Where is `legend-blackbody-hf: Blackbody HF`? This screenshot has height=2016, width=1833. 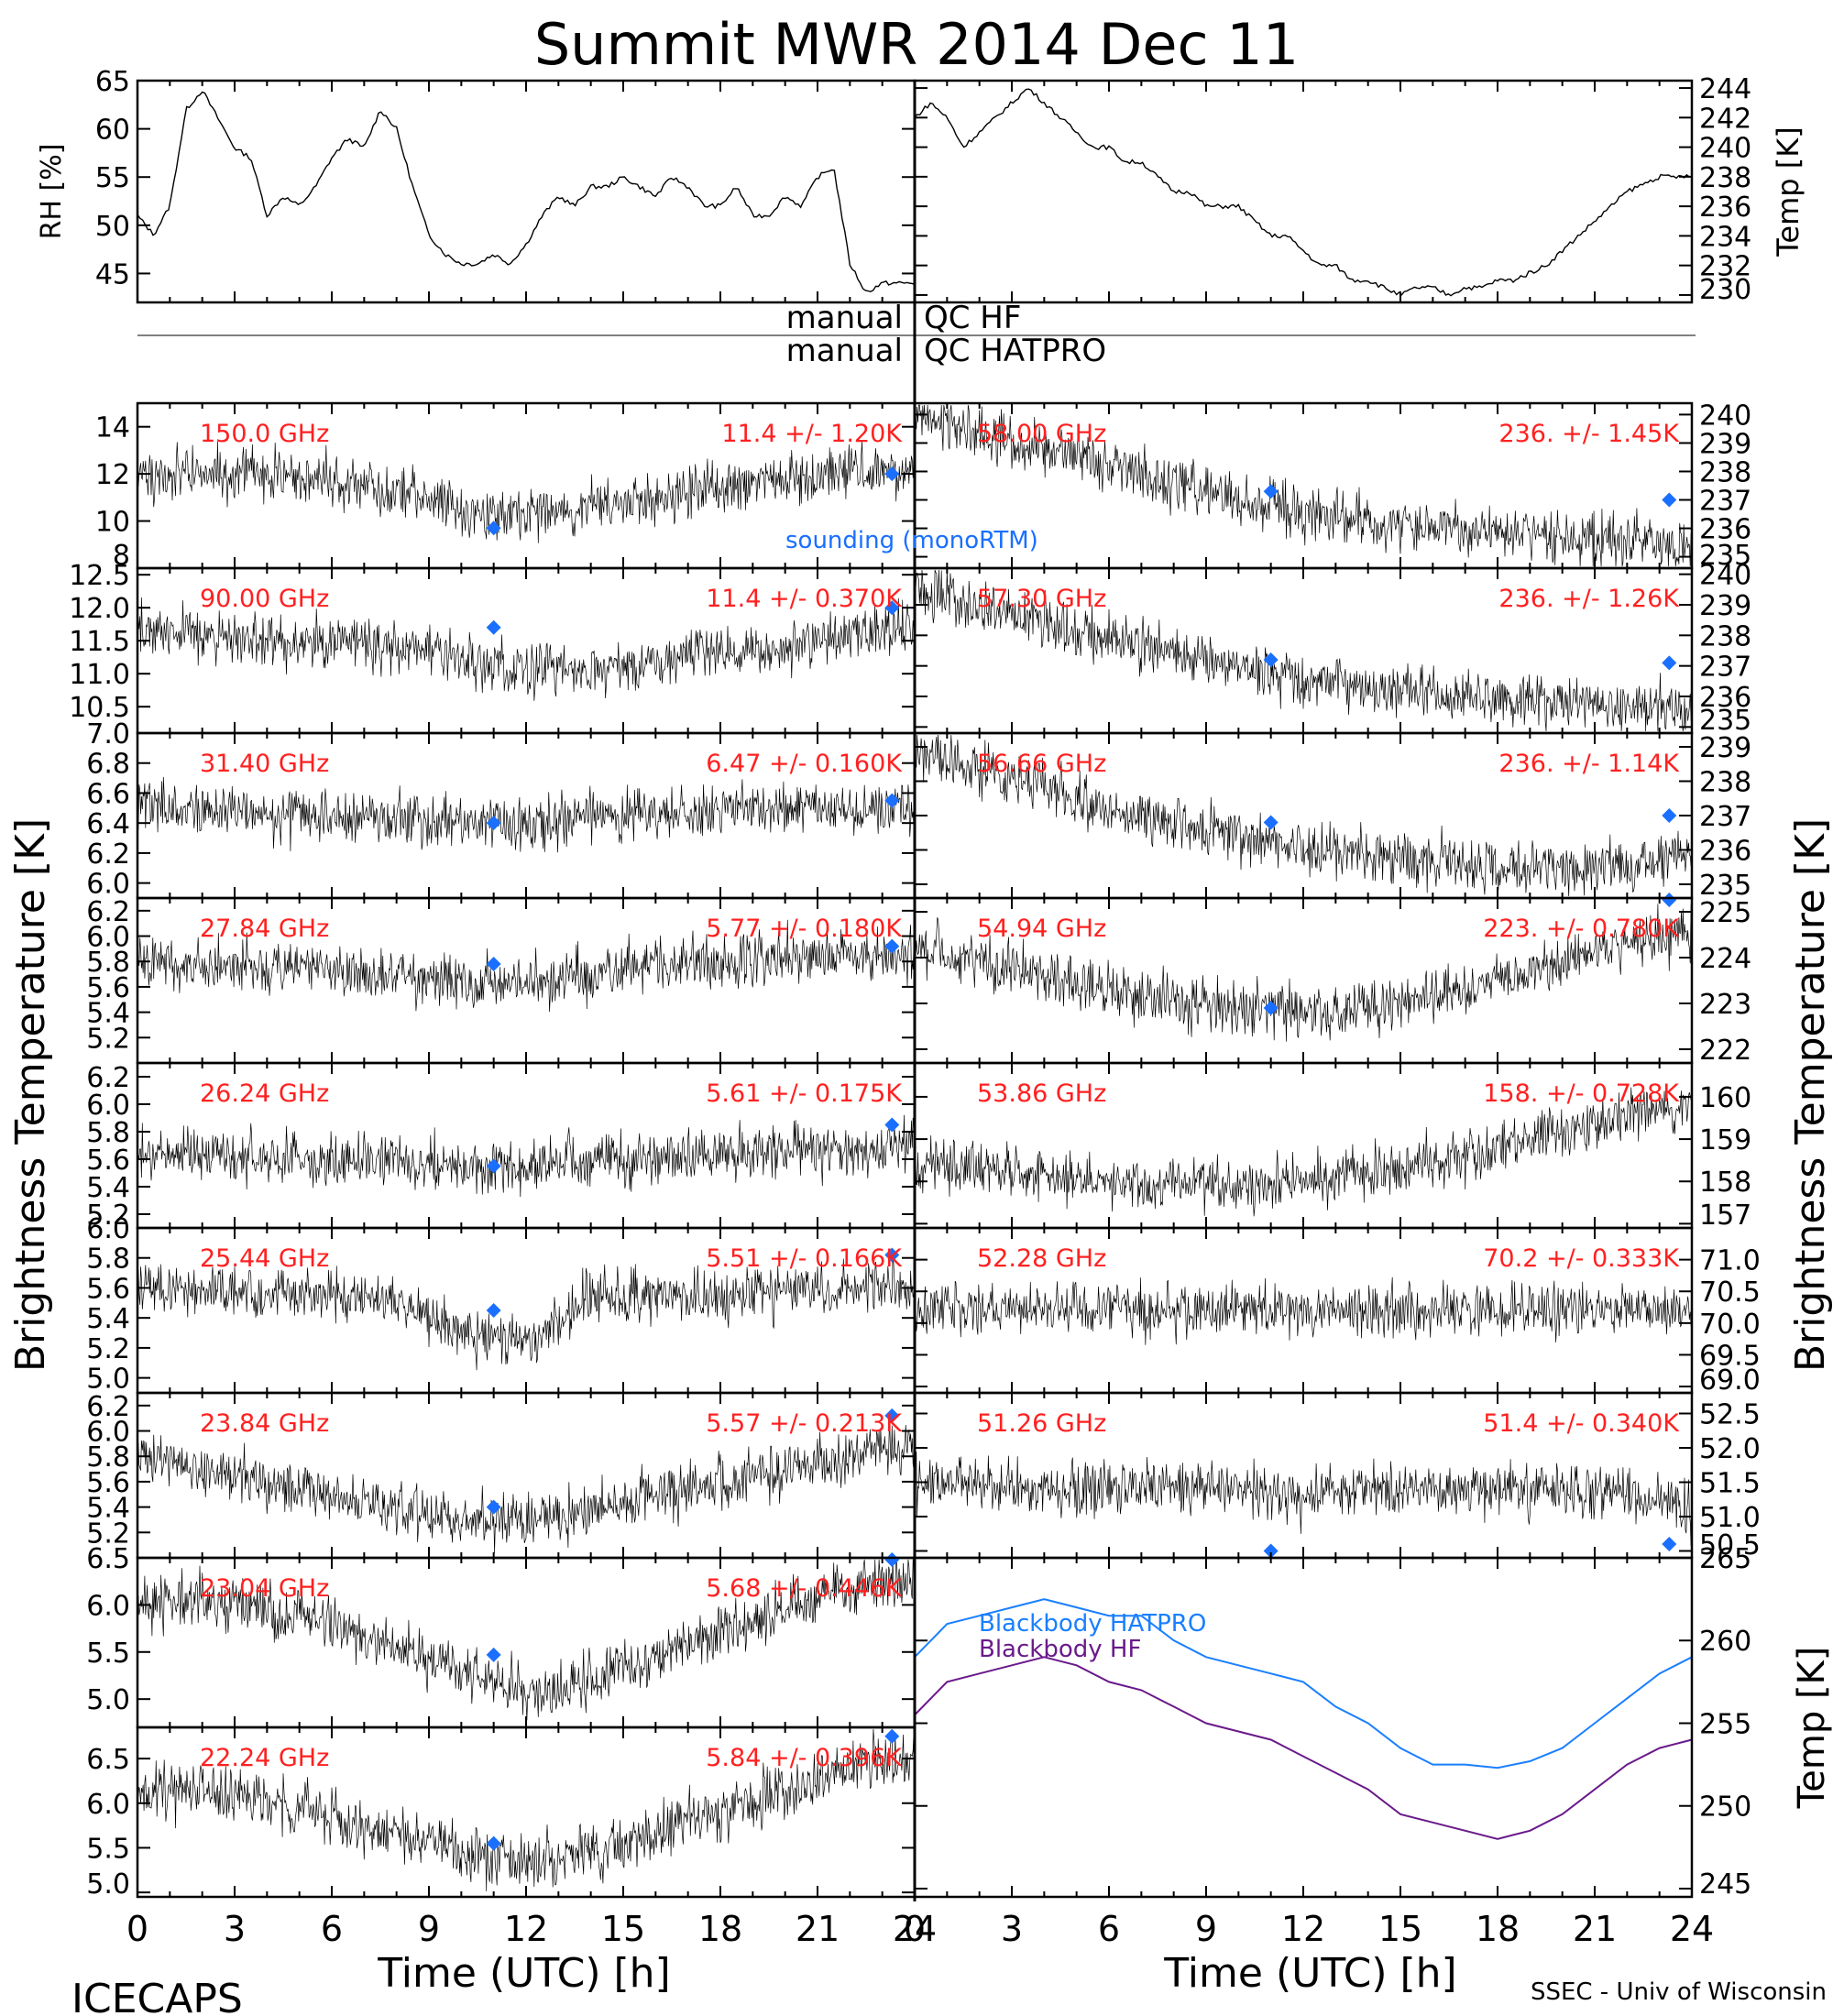 legend-blackbody-hf: Blackbody HF is located at coordinates (1060, 1649).